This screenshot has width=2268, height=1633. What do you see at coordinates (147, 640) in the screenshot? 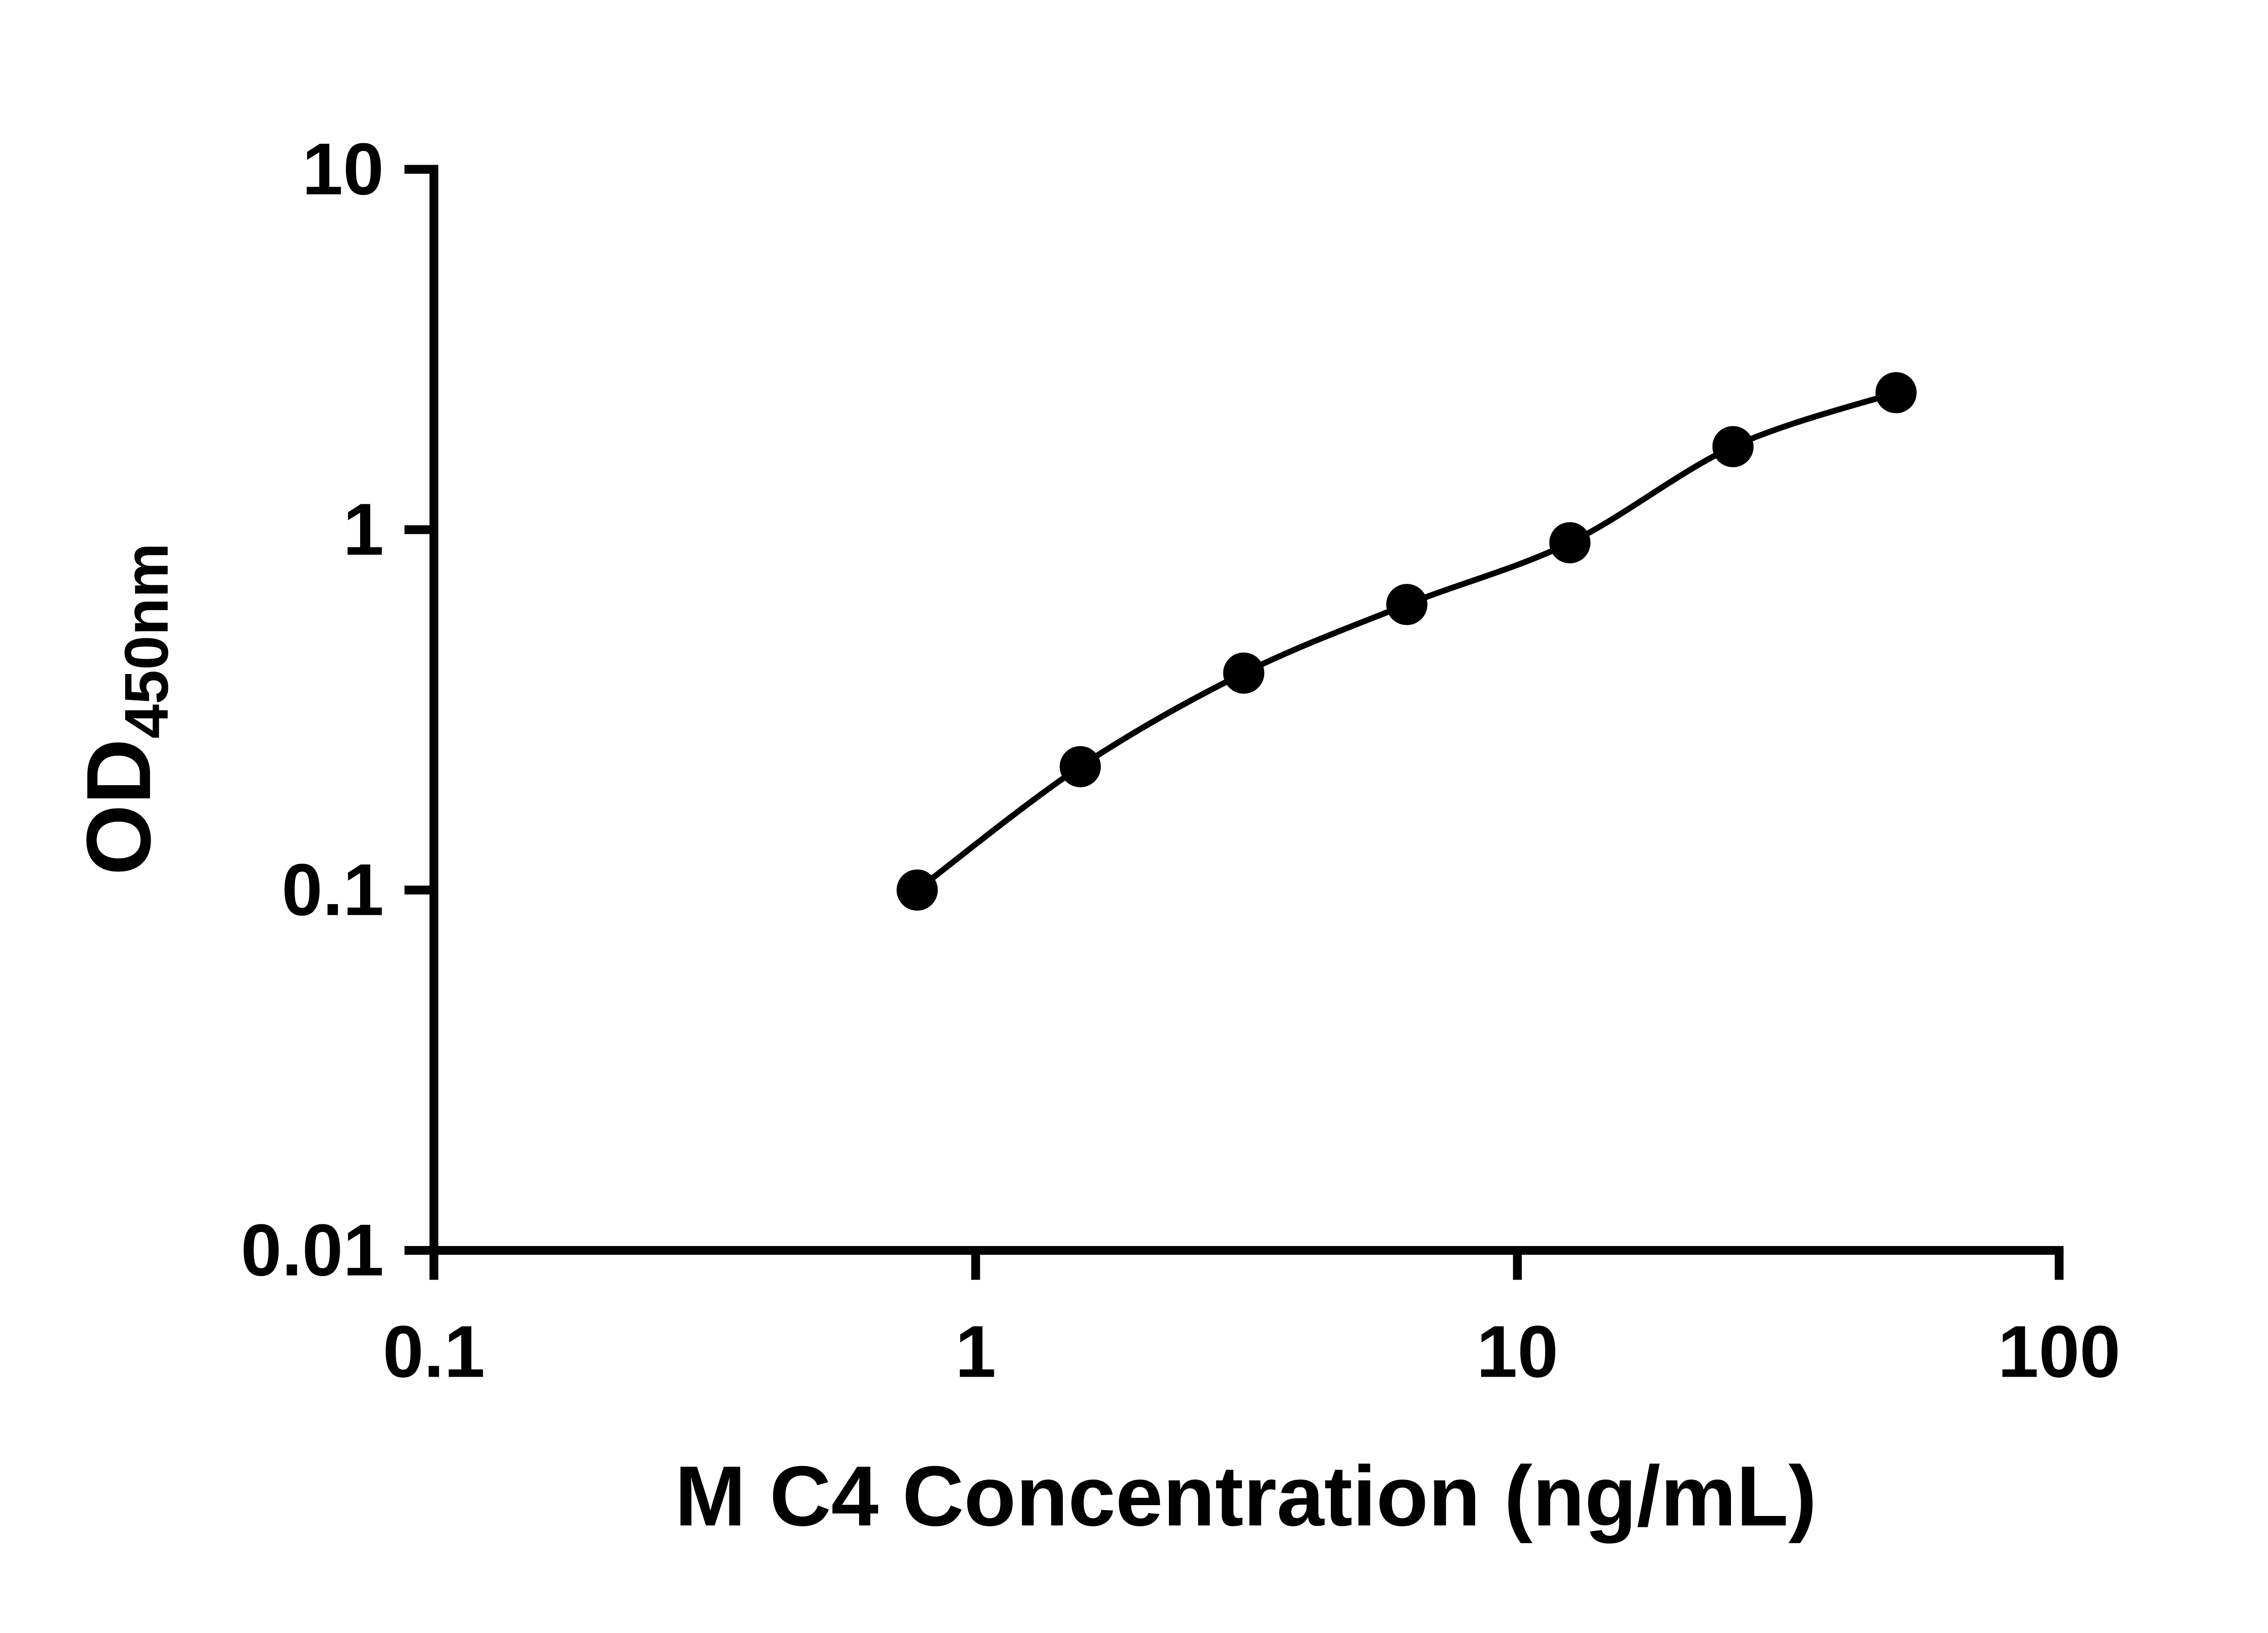
I see `y-axis-title-sub: 450nm` at bounding box center [147, 640].